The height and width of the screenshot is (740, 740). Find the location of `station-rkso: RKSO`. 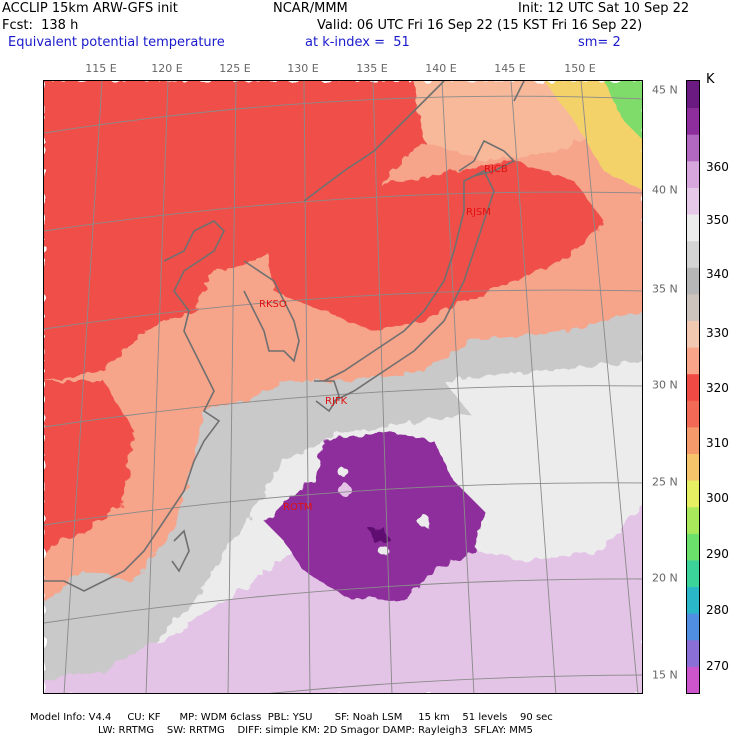

station-rkso: RKSO is located at coordinates (273, 304).